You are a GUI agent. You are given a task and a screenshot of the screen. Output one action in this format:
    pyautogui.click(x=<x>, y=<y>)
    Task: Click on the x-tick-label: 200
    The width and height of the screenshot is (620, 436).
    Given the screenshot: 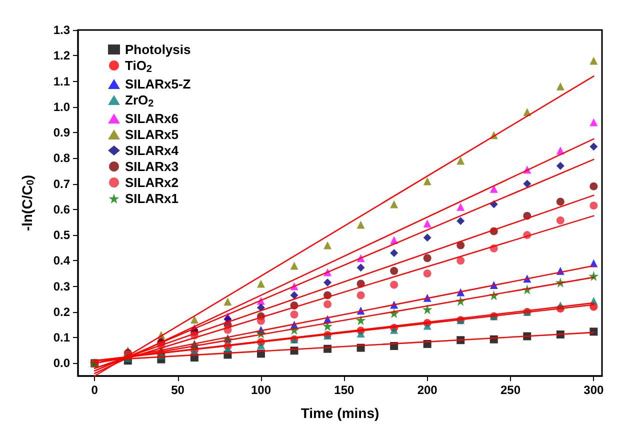 What is the action you would take?
    pyautogui.click(x=427, y=390)
    